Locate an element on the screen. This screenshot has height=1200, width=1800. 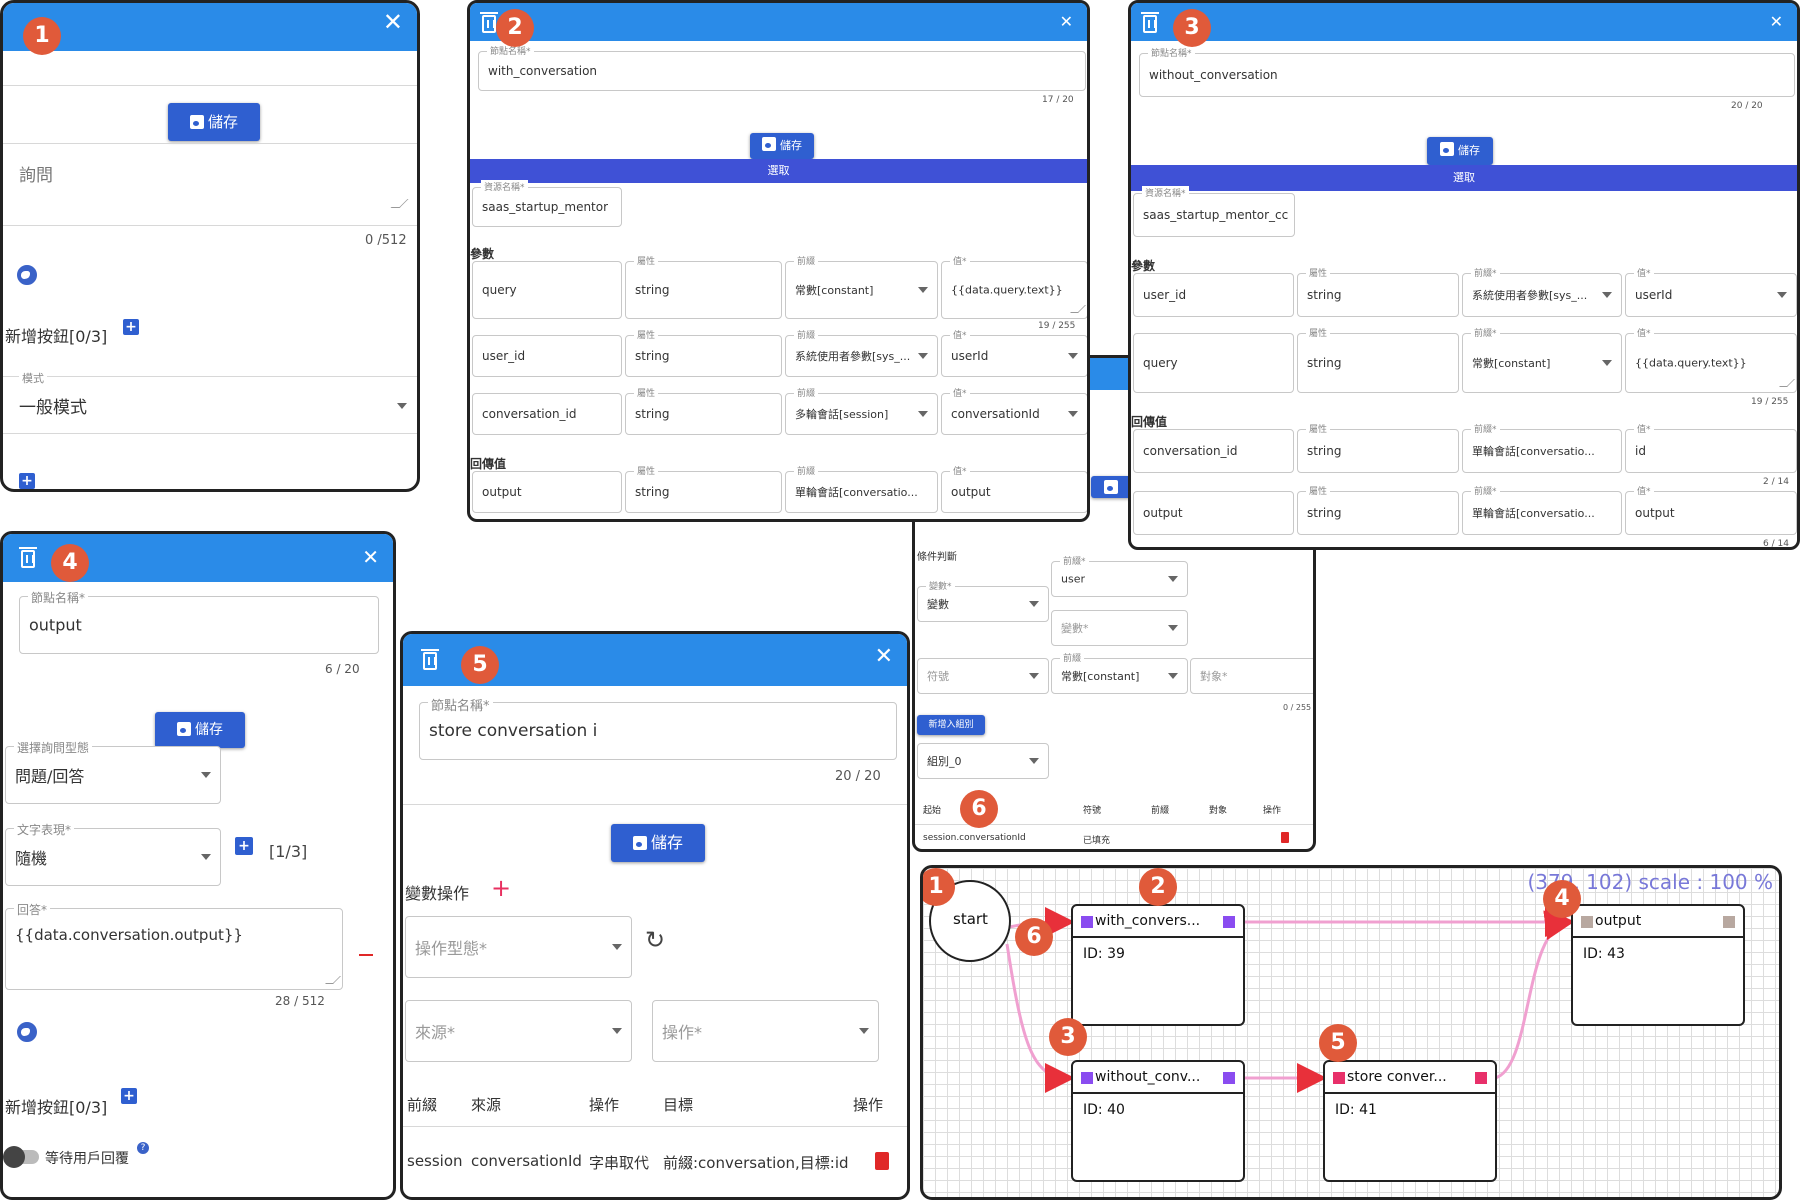
flow-node-output: output ID: 43 is located at coordinates (1658, 965).